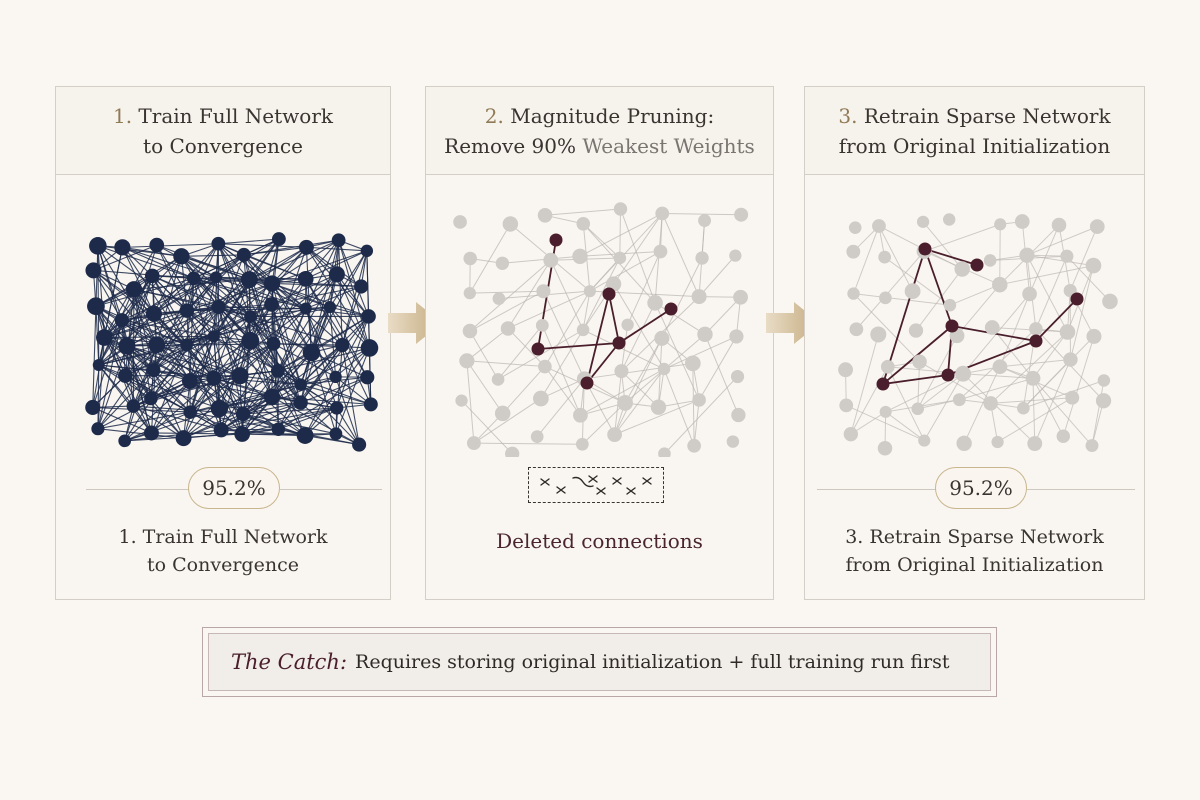  What do you see at coordinates (223, 145) in the screenshot?
I see `step-subtitle: to Convergence` at bounding box center [223, 145].